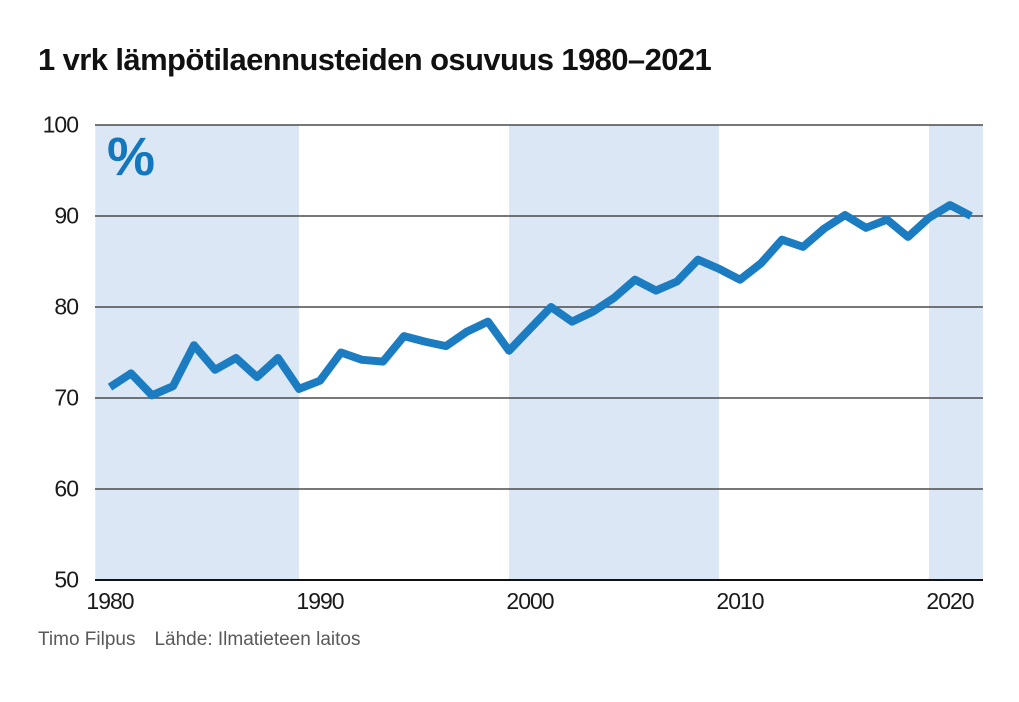 Image resolution: width=1019 pixels, height=702 pixels. Describe the element at coordinates (529, 601) in the screenshot. I see `x-tick-label: 2000` at that location.